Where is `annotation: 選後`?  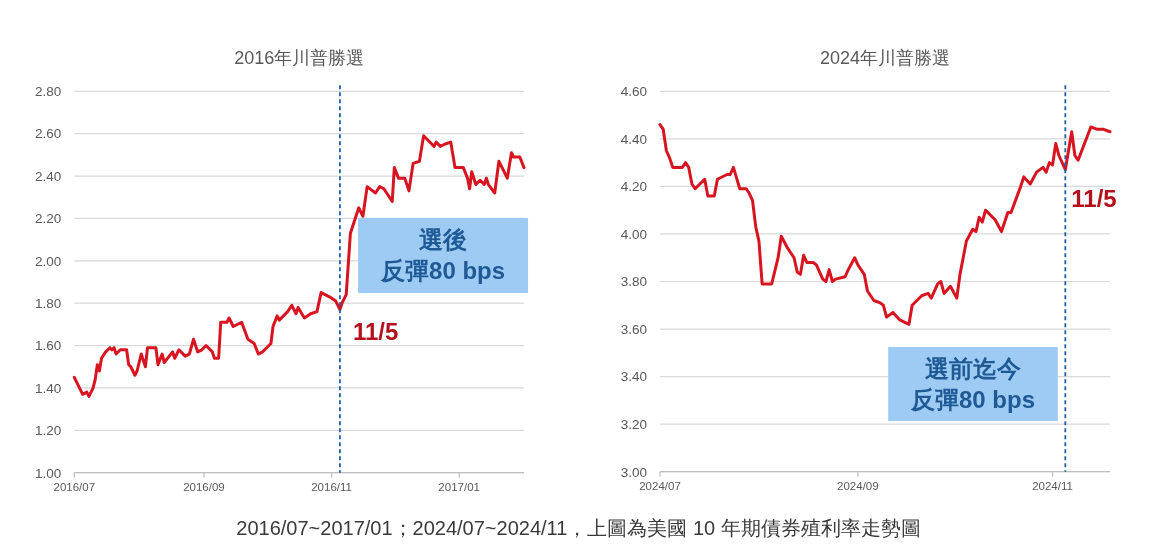 annotation: 選後 is located at coordinates (443, 240).